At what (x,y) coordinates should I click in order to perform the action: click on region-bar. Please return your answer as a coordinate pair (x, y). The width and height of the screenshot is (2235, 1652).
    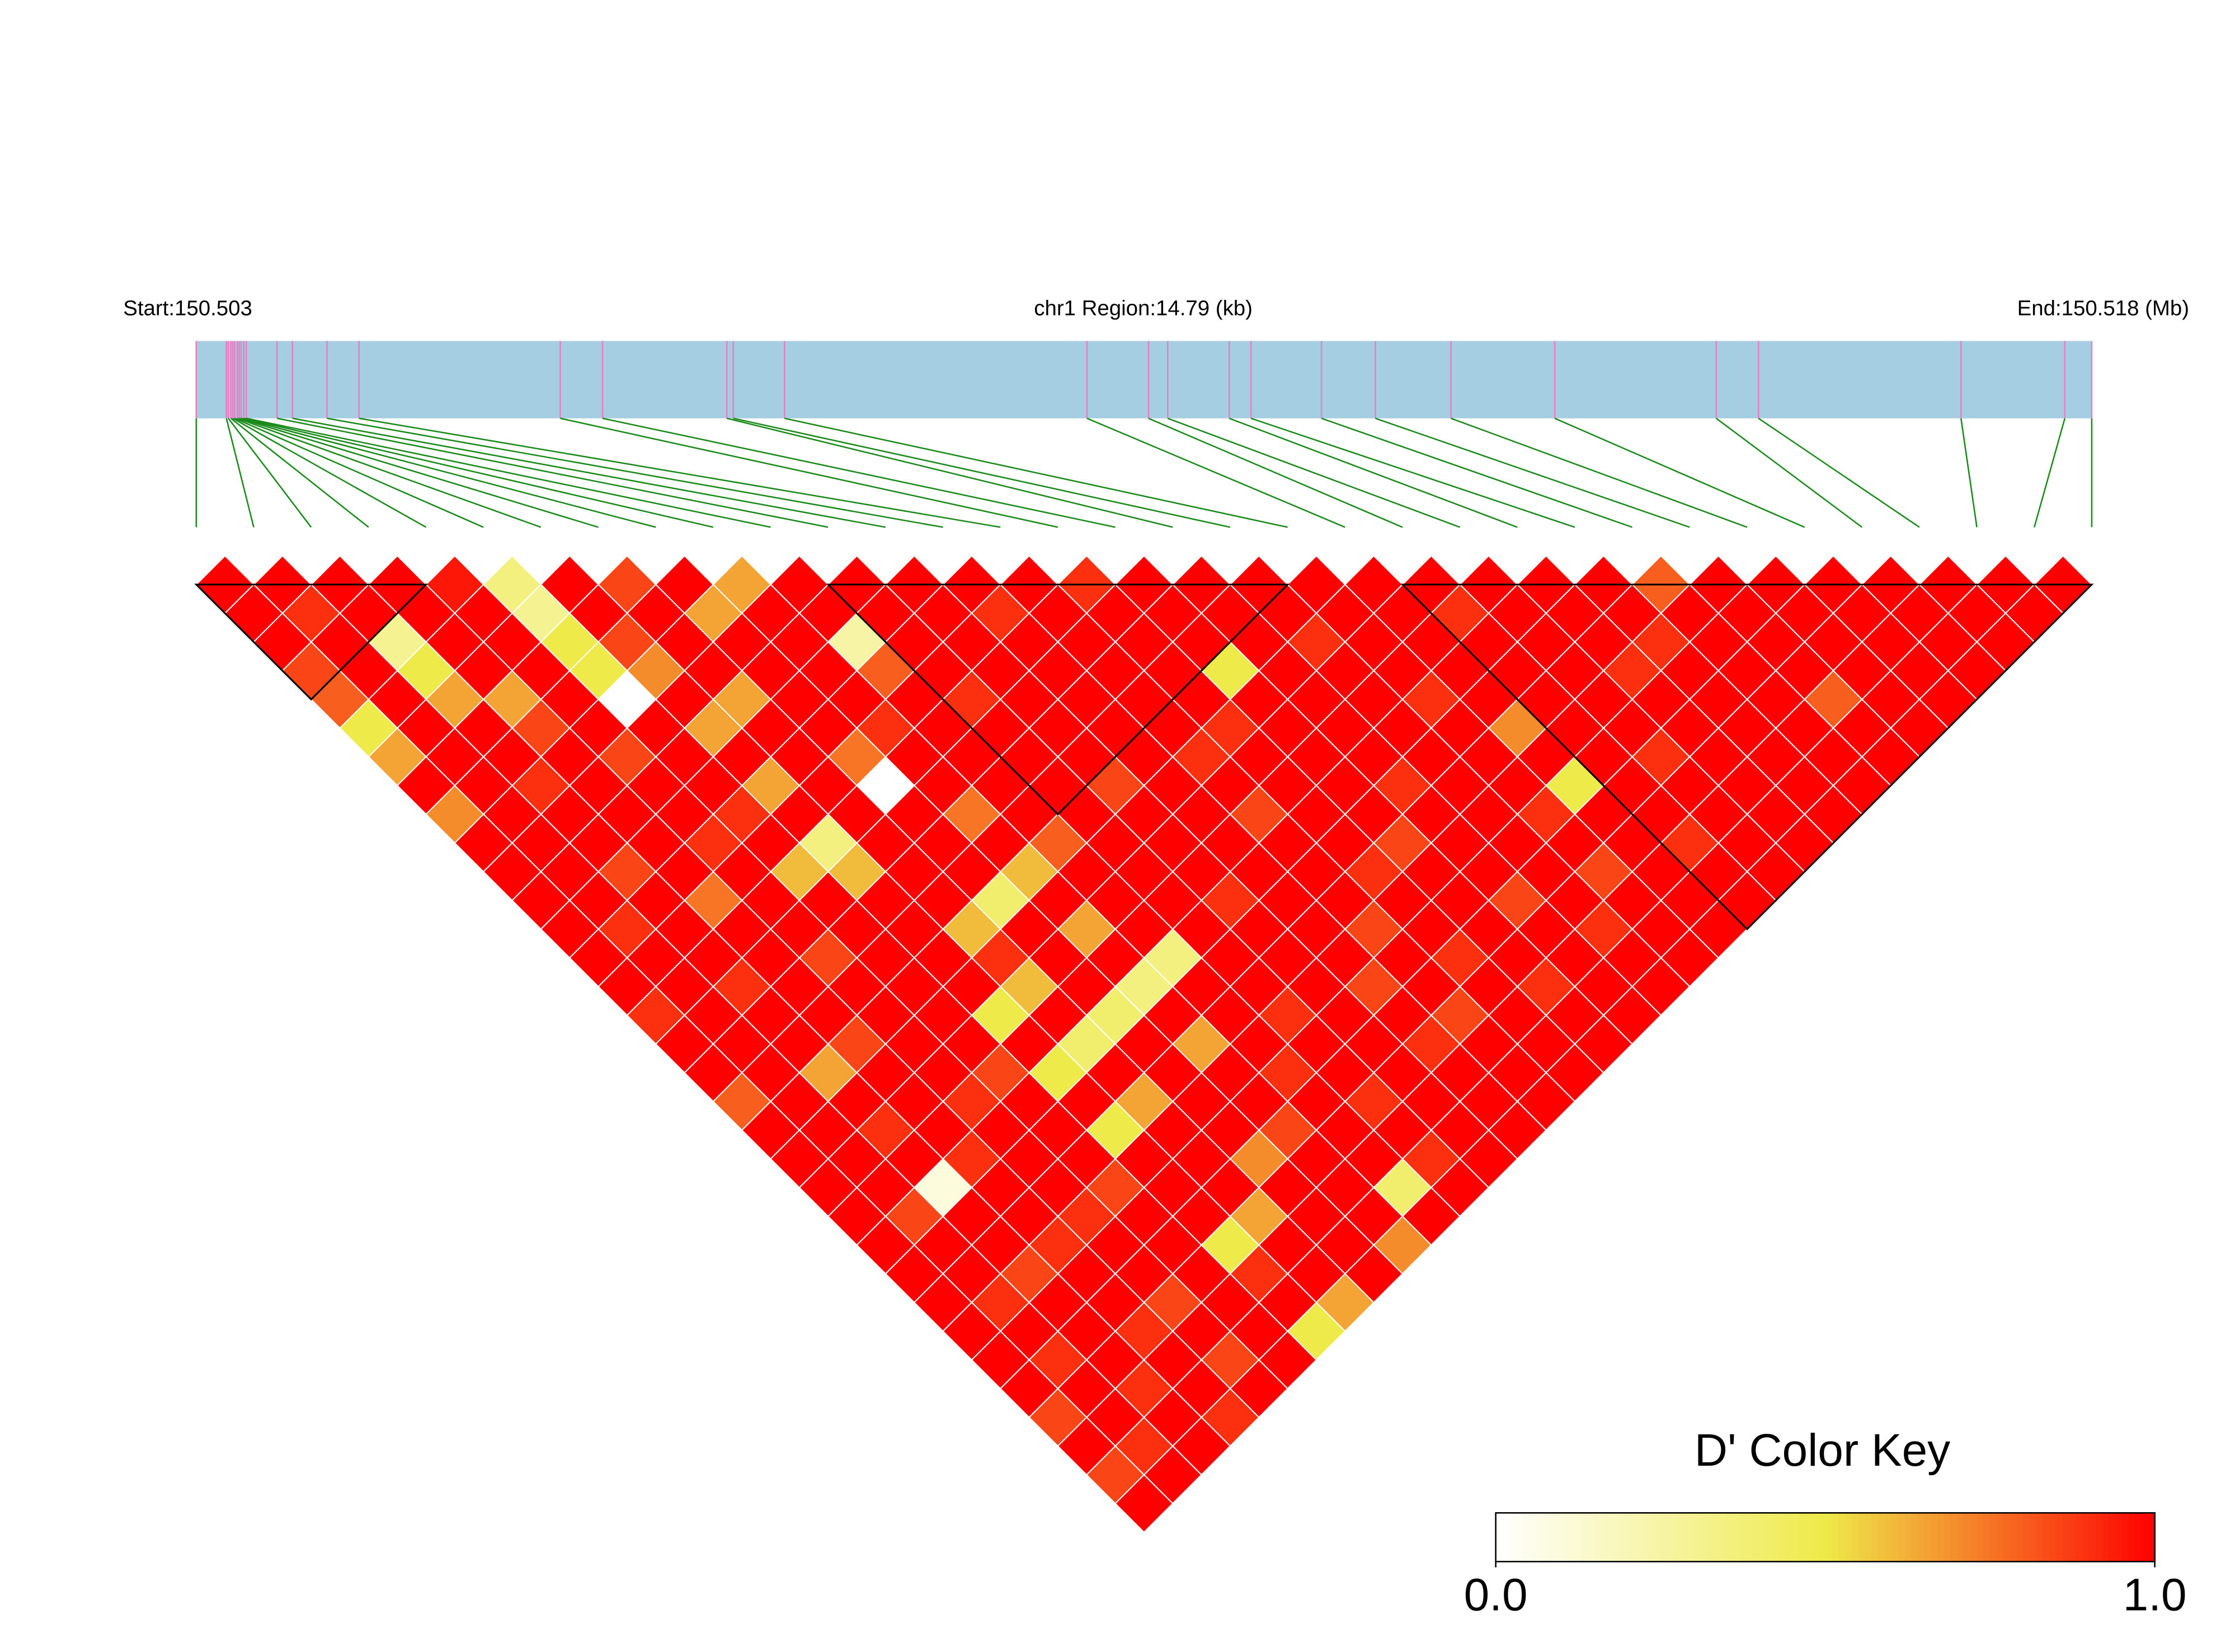
    Looking at the image, I should click on (1144, 379).